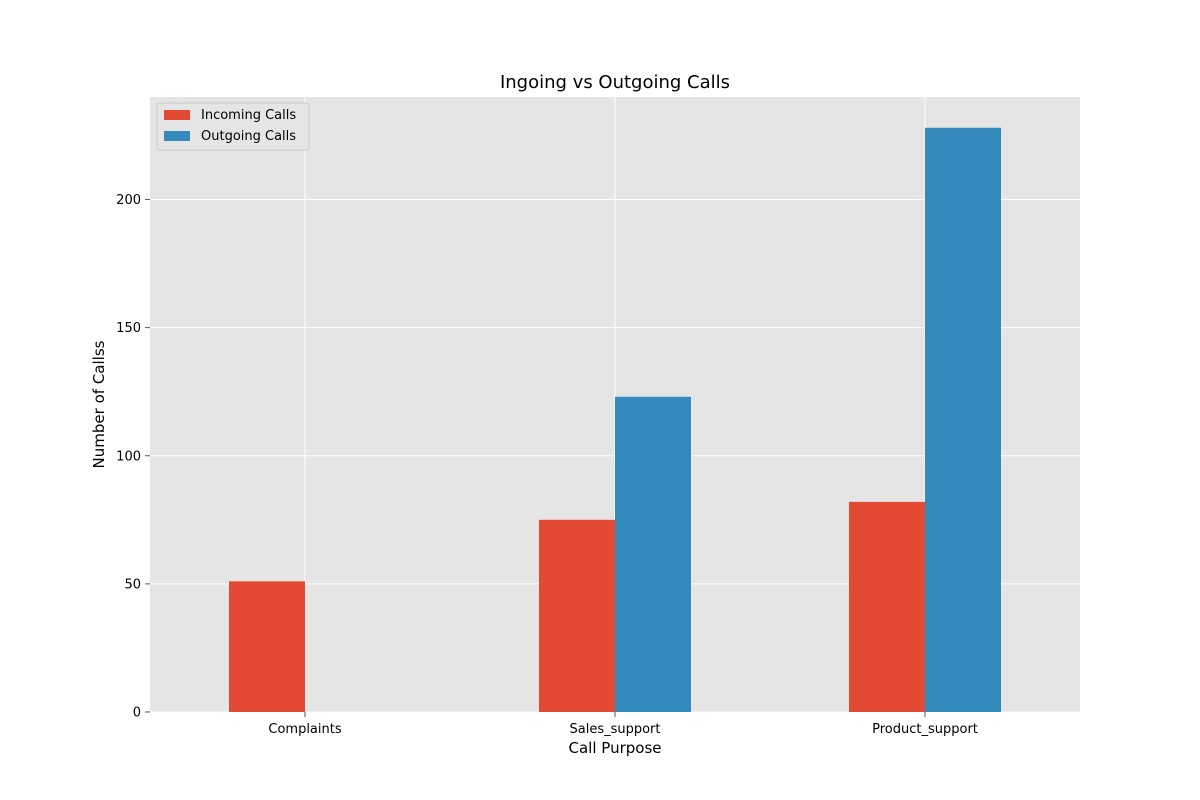  I want to click on legend: Incoming Calls Outgoing Calls, so click(233, 126).